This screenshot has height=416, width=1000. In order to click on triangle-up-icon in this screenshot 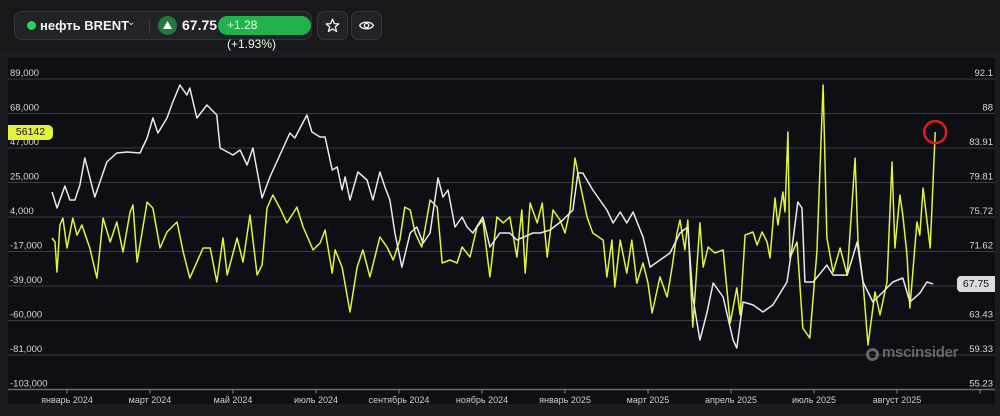, I will do `click(167, 25)`.